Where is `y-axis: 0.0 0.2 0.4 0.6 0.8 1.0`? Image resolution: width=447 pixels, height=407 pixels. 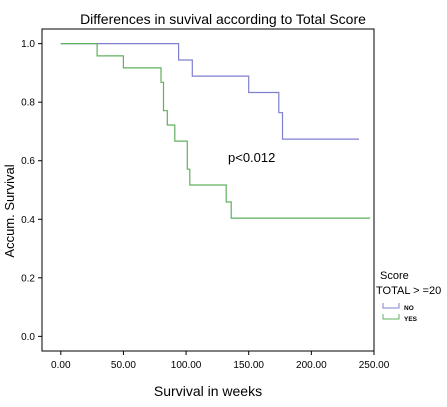
y-axis: 0.0 0.2 0.4 0.6 0.8 1.0 is located at coordinates (31, 191).